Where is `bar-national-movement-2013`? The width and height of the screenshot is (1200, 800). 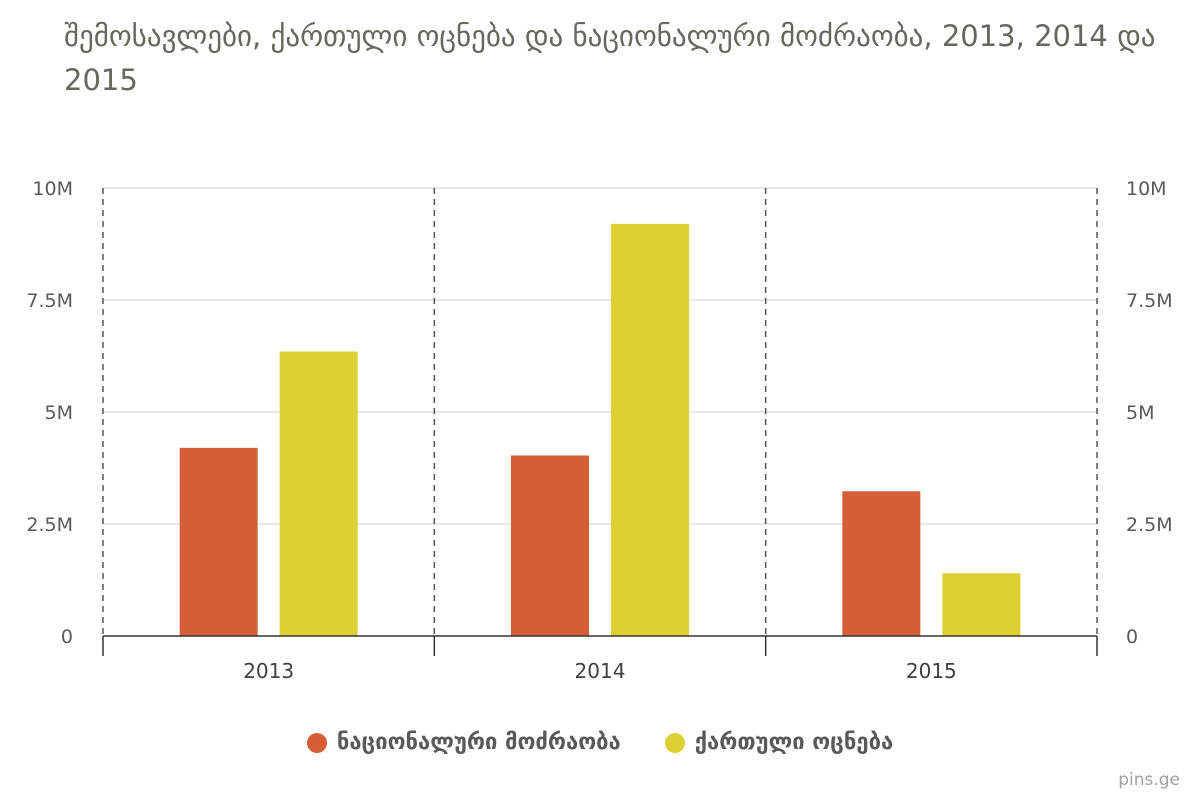
bar-national-movement-2013 is located at coordinates (218, 541).